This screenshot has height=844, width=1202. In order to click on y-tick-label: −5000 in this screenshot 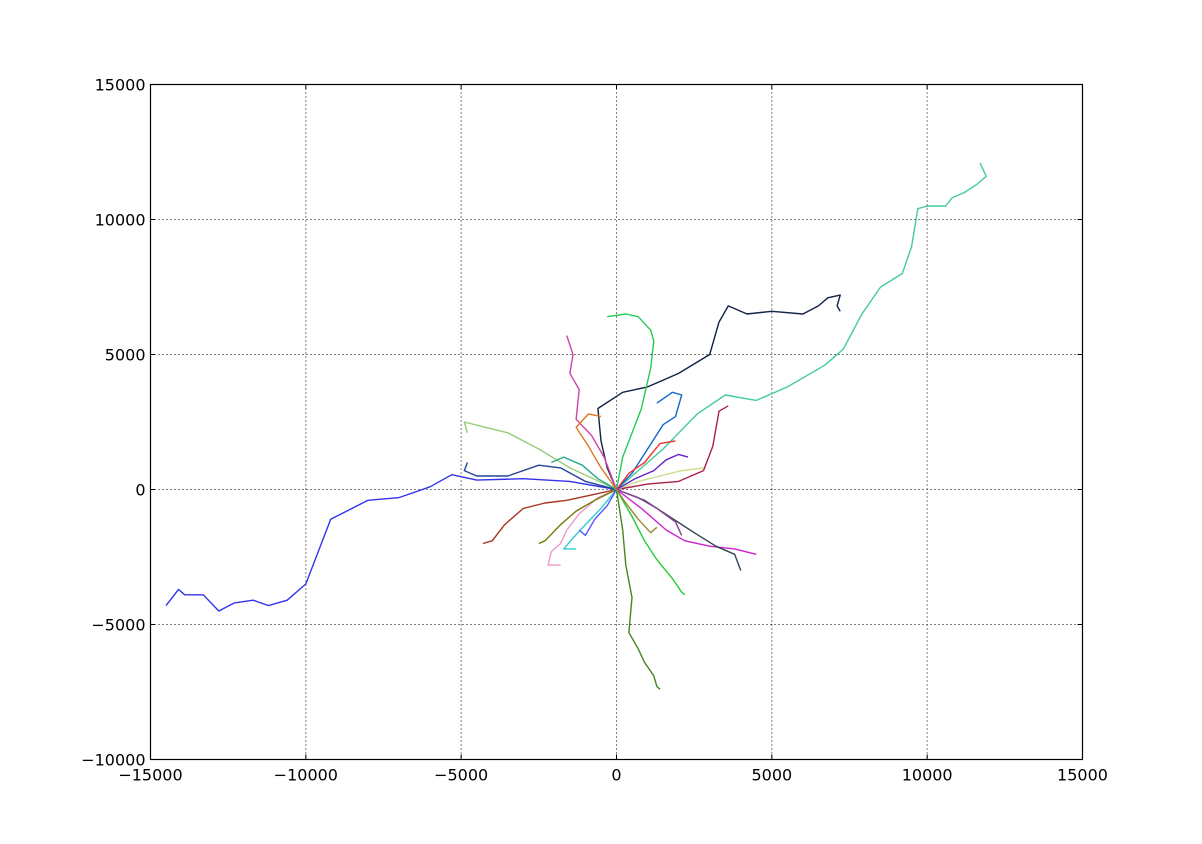, I will do `click(118, 625)`.